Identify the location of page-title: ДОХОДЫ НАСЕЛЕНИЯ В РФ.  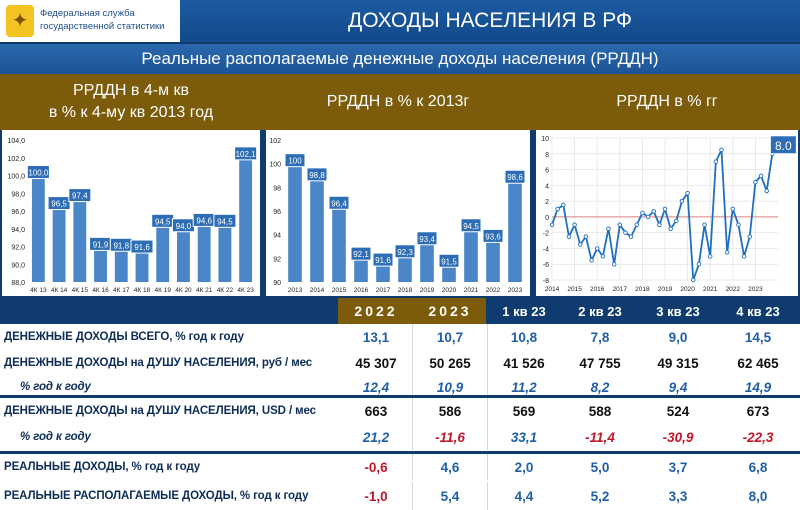
(490, 21).